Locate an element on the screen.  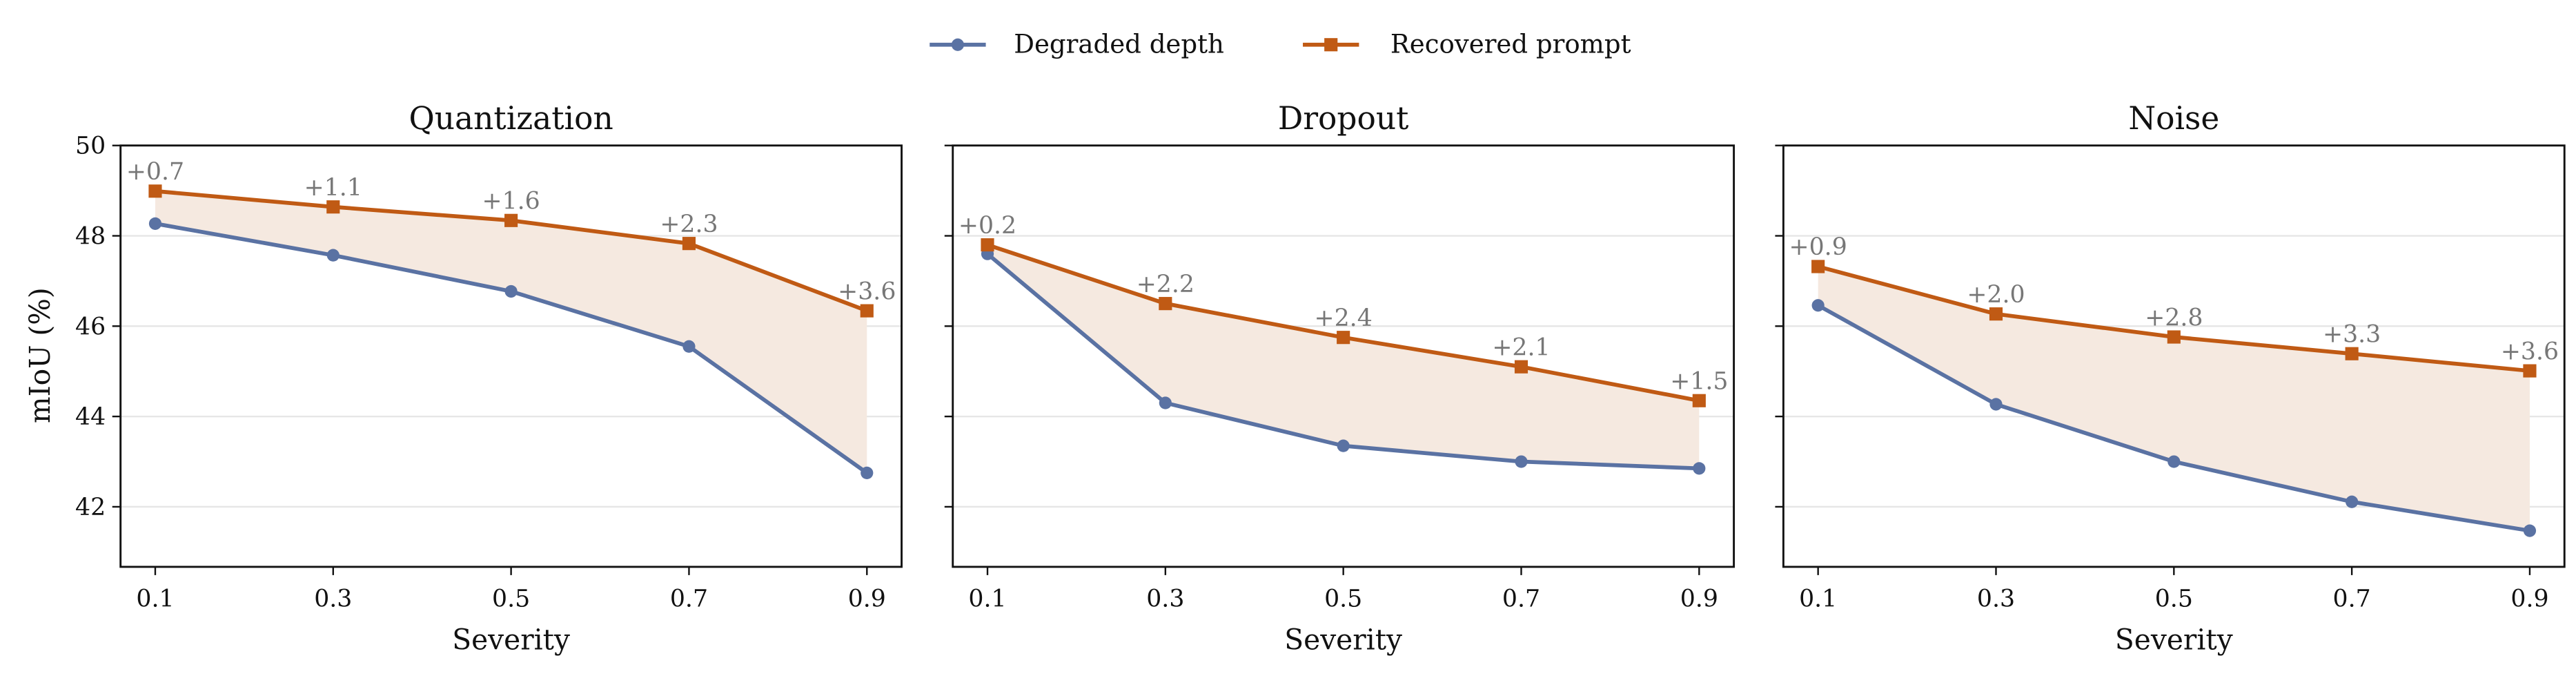
y-tick-label: 48 is located at coordinates (90, 236).